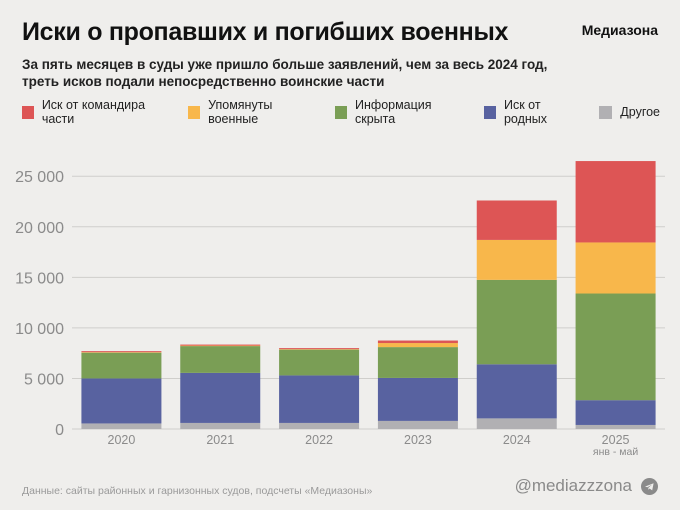  Describe the element at coordinates (615, 452) in the screenshot. I see `x-tick-sublabel: янв - май` at that location.